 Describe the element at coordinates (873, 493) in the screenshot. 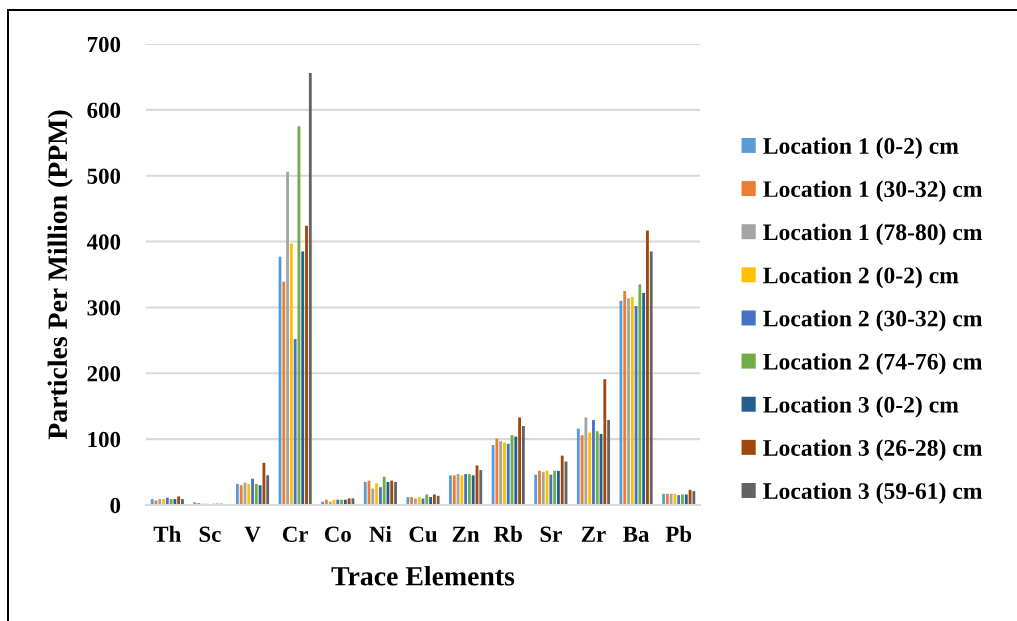

I see `legend-label: Location 3 (59-61) cm` at that location.